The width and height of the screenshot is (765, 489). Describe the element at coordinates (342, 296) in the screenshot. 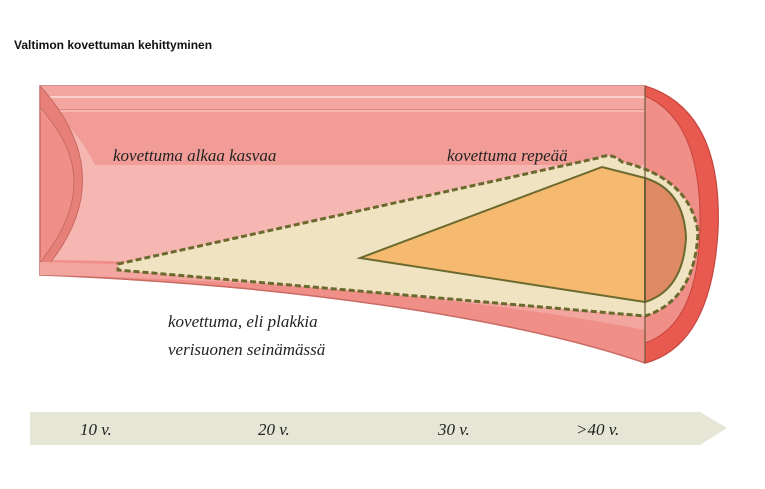

I see `bottom-wall` at that location.